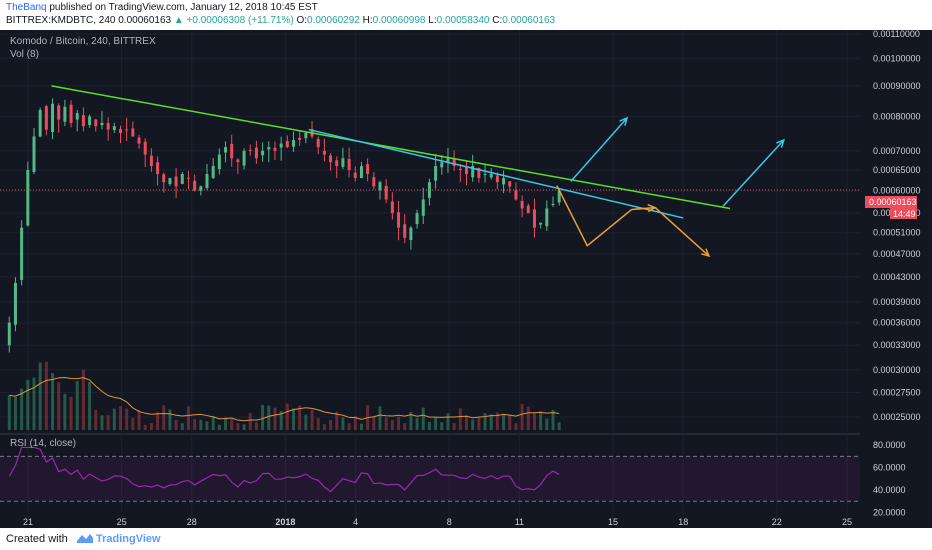 The image size is (932, 550). Describe the element at coordinates (529, 20) in the screenshot. I see `close-value: 0.00060163` at that location.